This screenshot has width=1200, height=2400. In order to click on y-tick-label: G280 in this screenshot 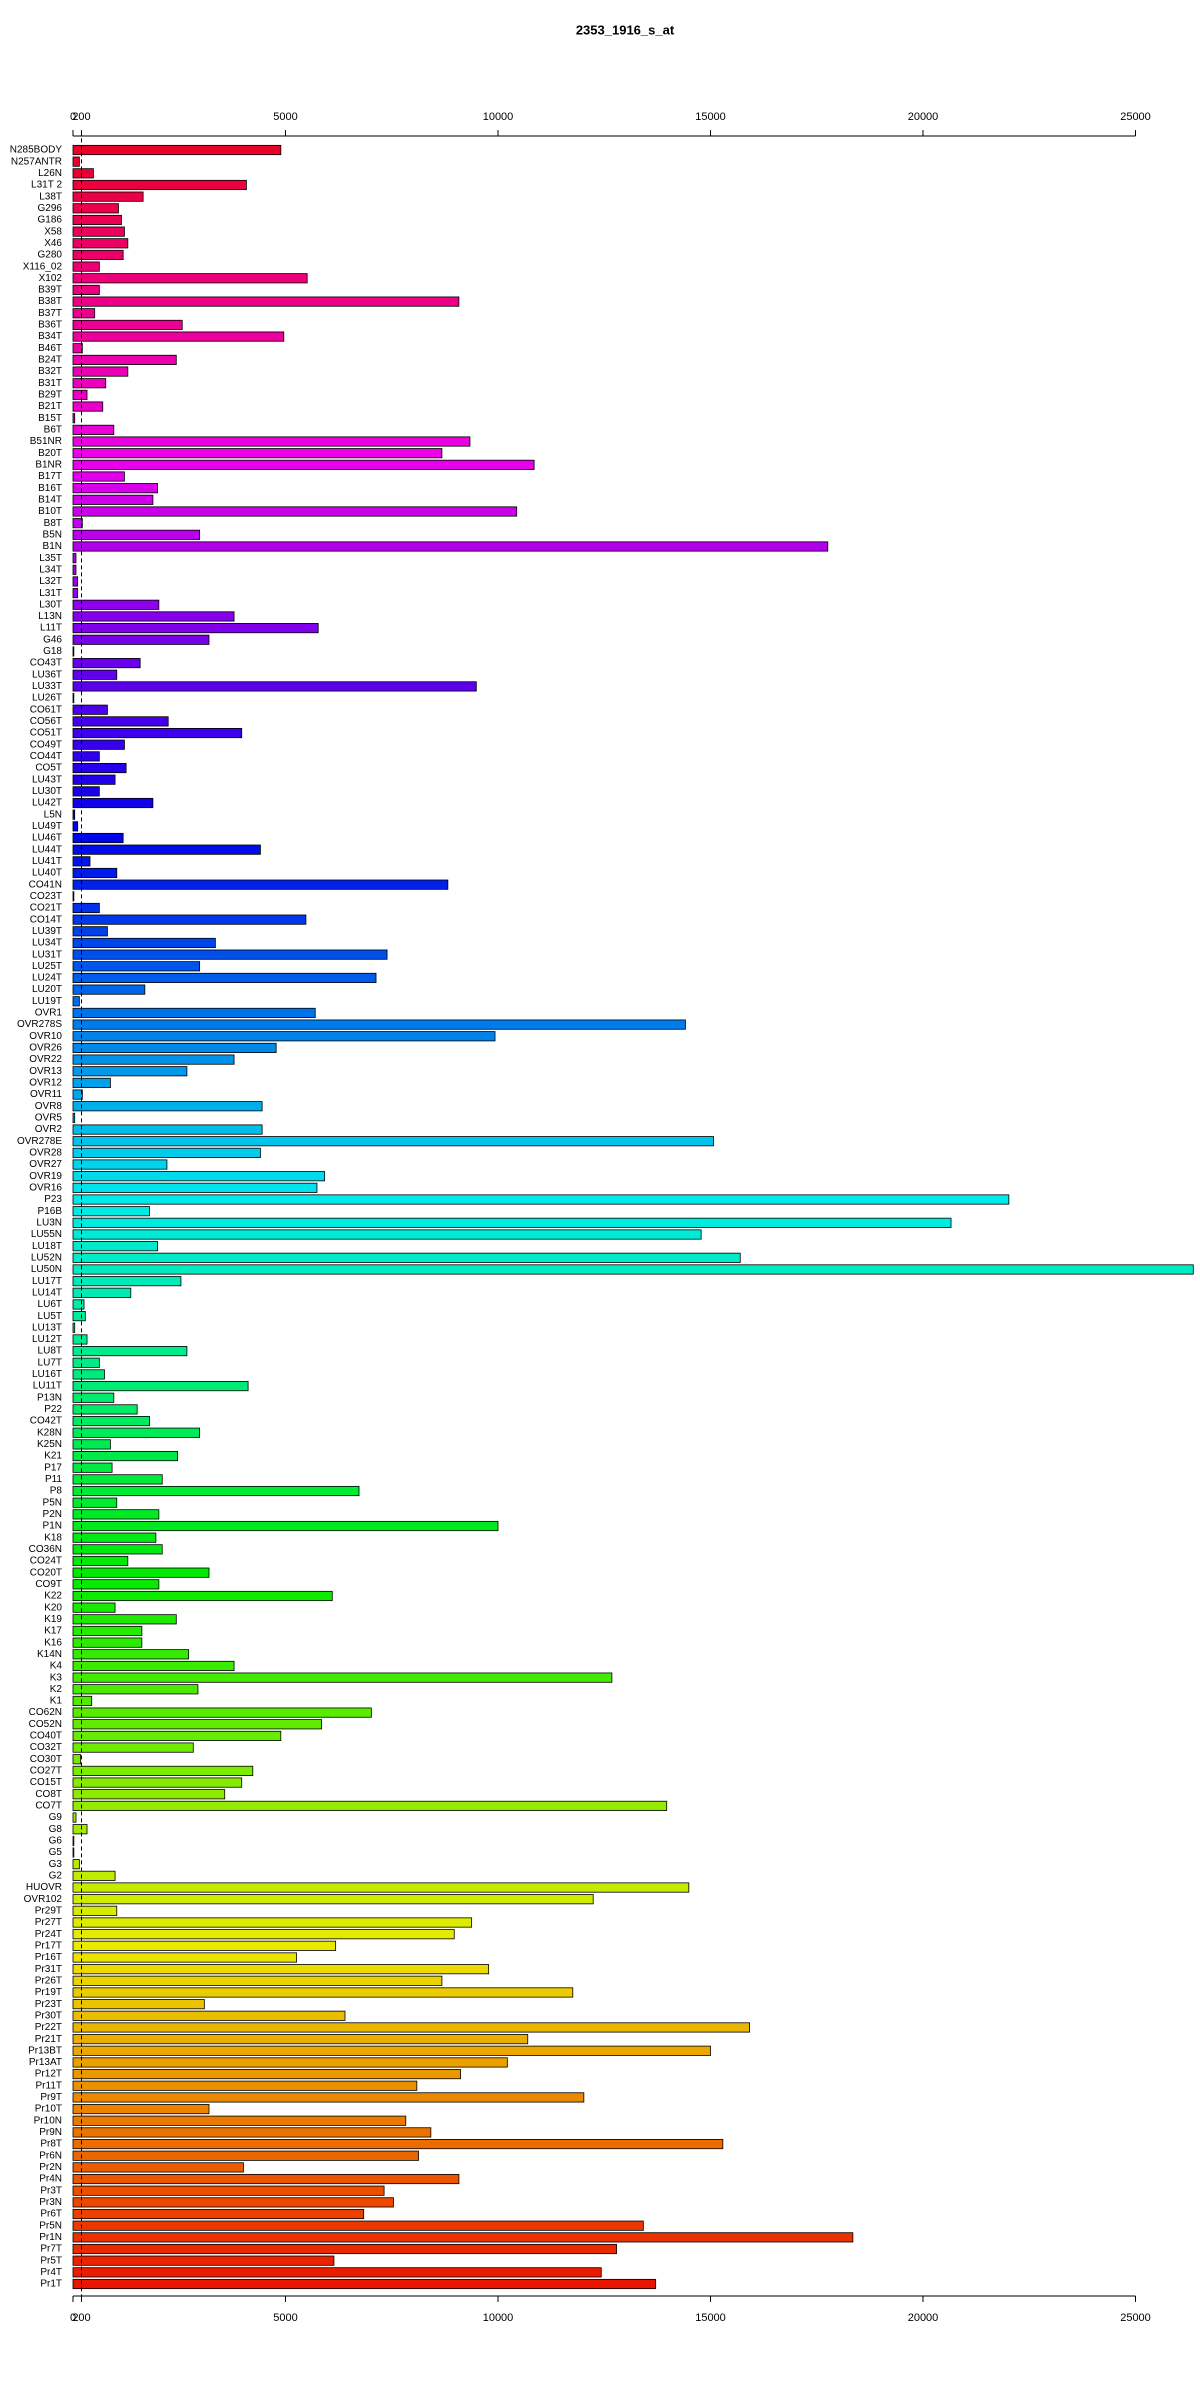, I will do `click(50, 255)`.